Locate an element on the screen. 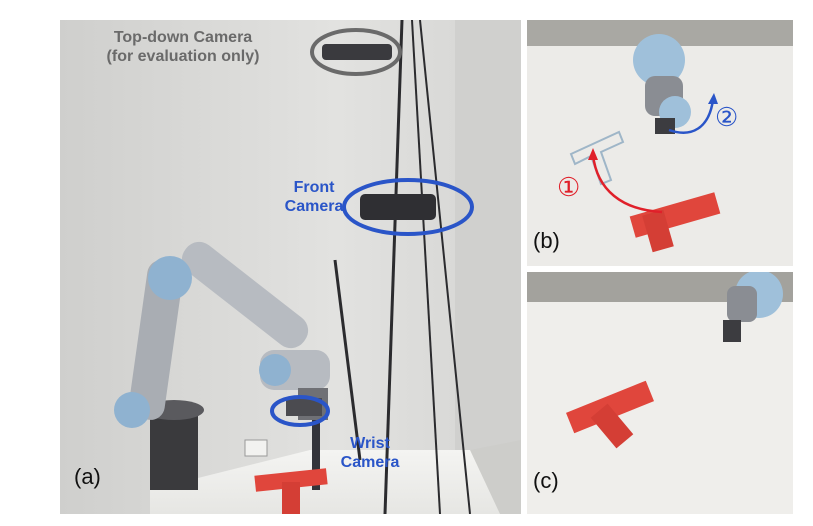 This screenshot has width=813, height=526. wrist-camera-label: Wrist Camera is located at coordinates (370, 453).